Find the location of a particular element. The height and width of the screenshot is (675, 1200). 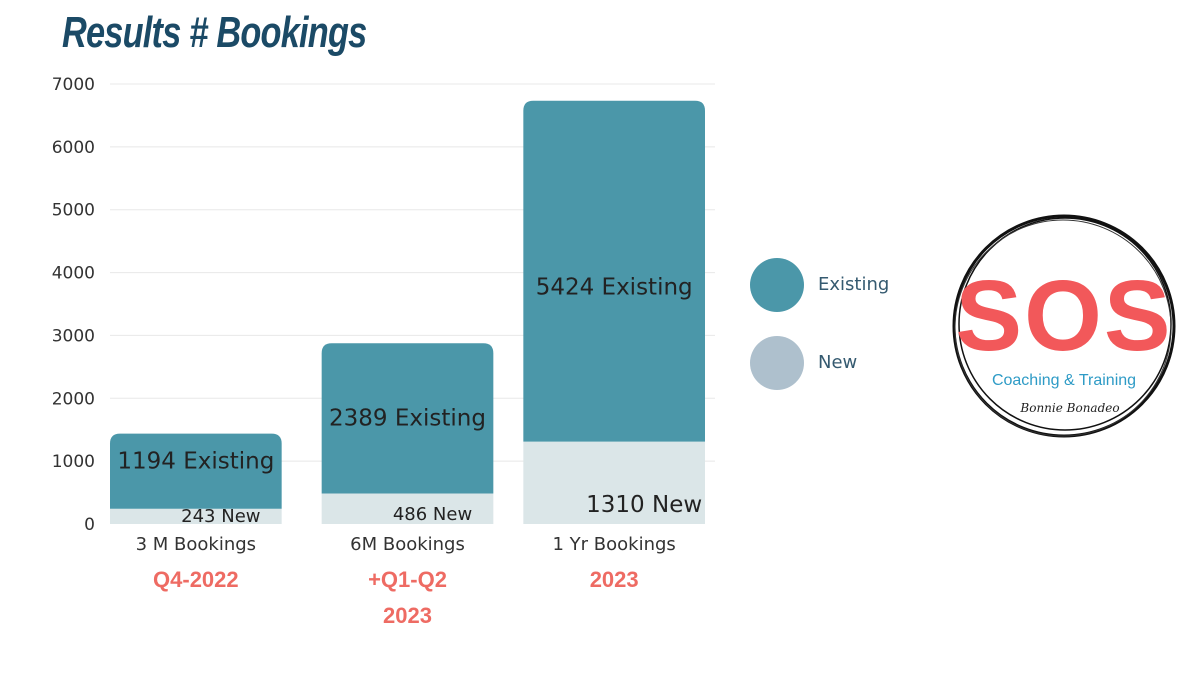

legend-label-new: New is located at coordinates (838, 362).